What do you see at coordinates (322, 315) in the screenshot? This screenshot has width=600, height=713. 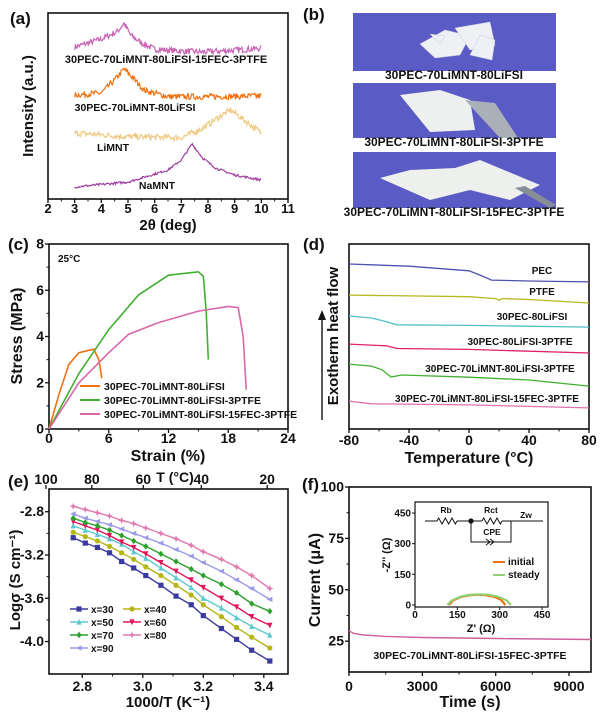 I see `arrow-head-icon` at bounding box center [322, 315].